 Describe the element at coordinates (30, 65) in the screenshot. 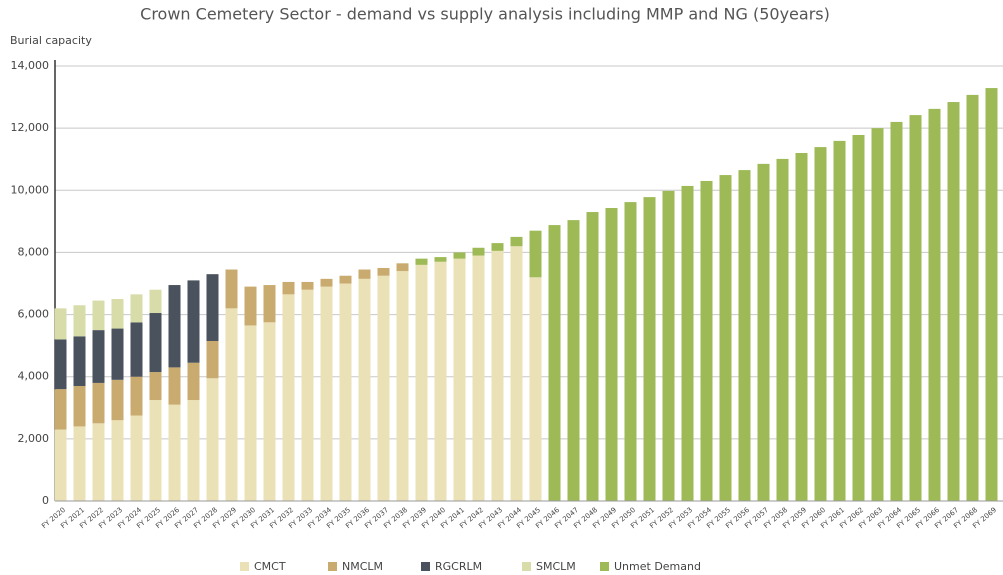

I see `y-tick-label: 14,000` at that location.